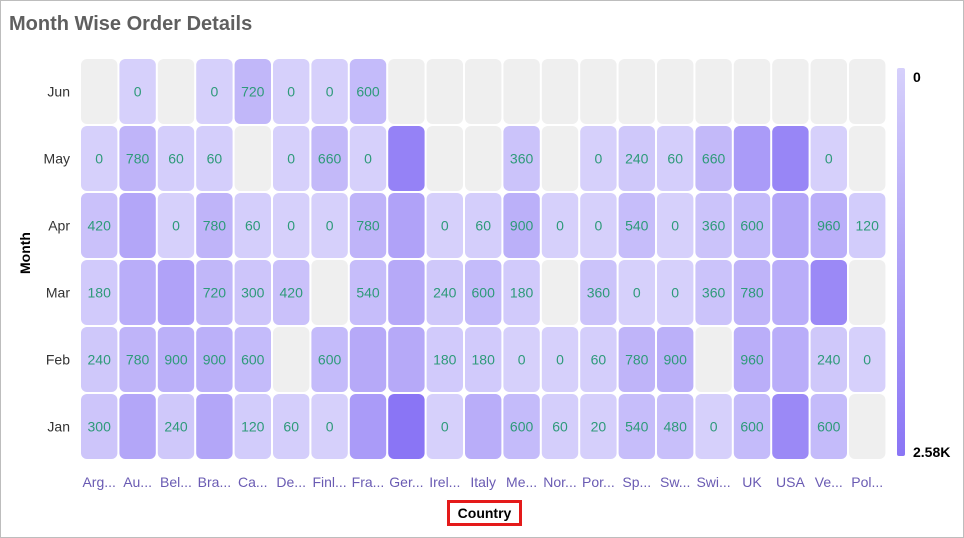  I want to click on x-tick-label: UK, so click(752, 482).